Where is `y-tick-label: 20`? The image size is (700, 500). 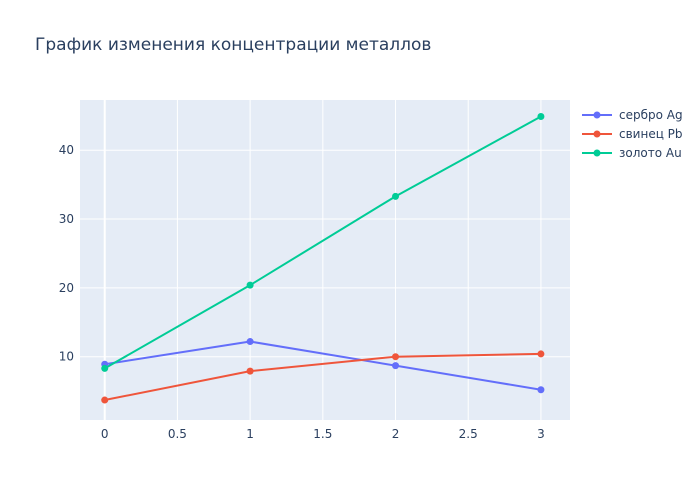
y-tick-label: 20 is located at coordinates (66, 288).